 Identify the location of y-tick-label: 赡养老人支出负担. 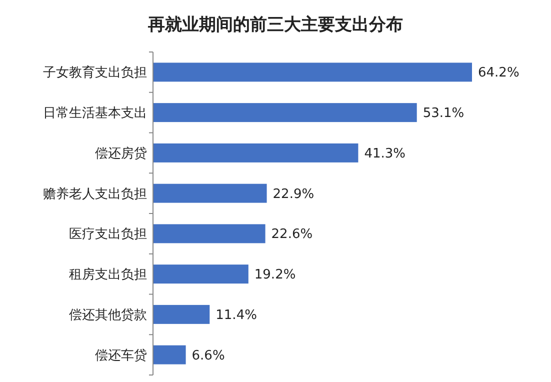
(95, 194).